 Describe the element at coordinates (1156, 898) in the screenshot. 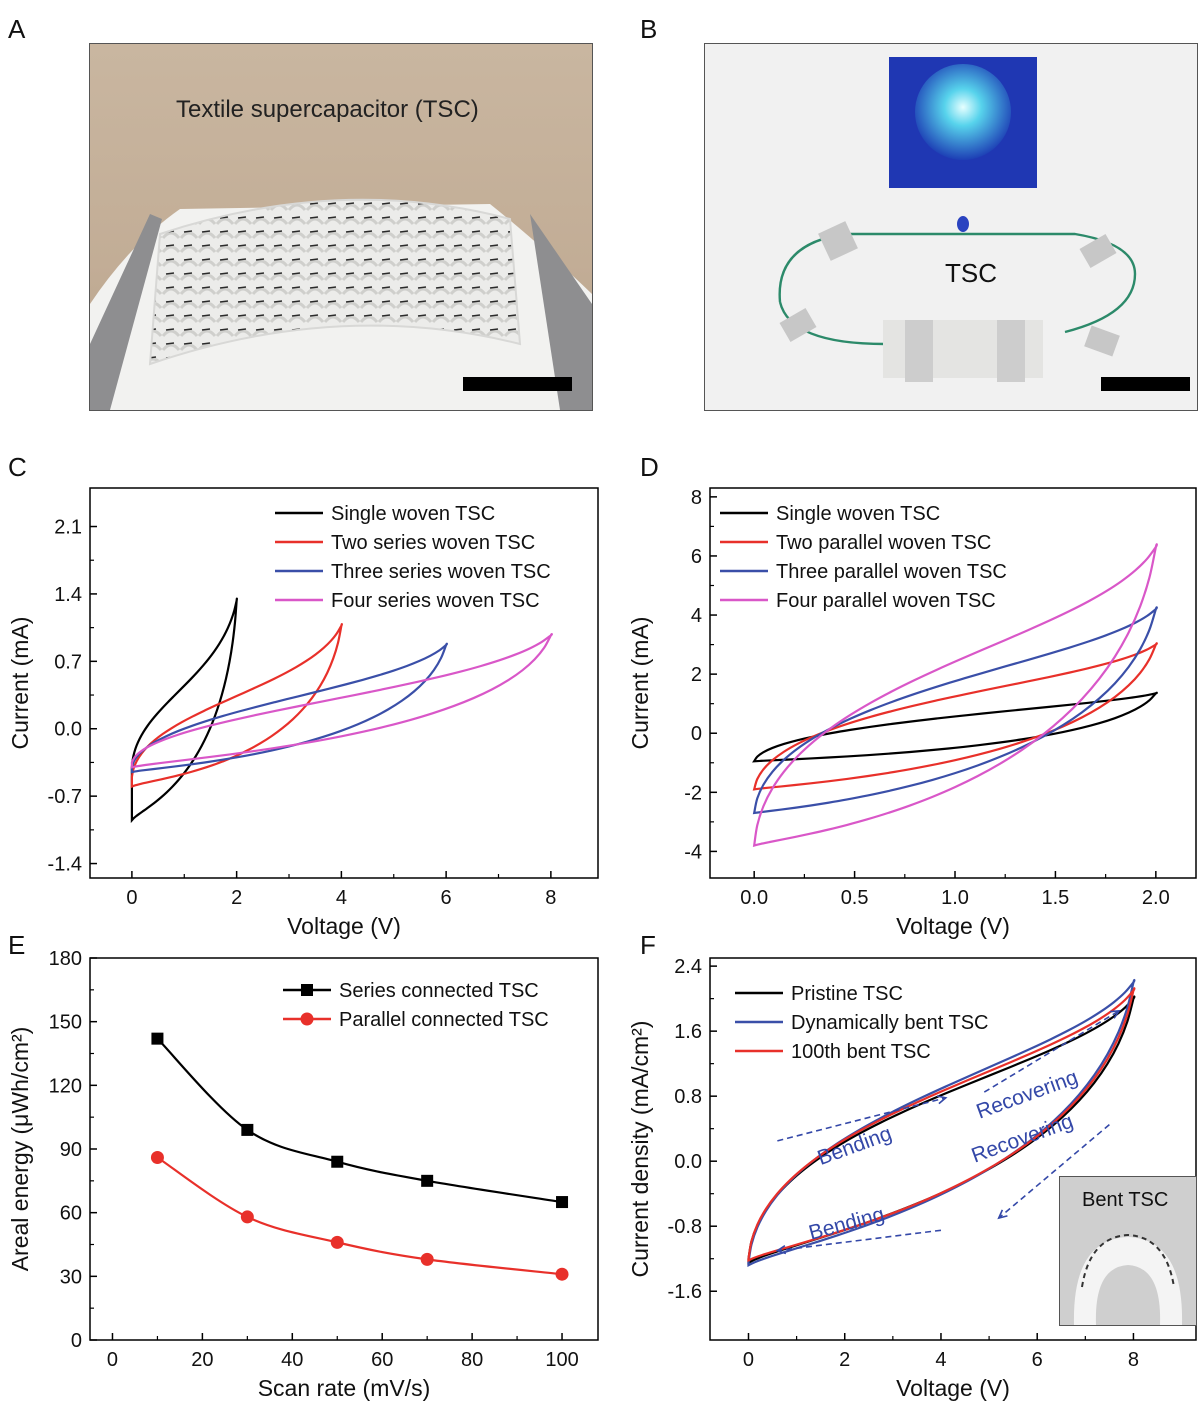

I see `x-tick-label: 2.0` at that location.